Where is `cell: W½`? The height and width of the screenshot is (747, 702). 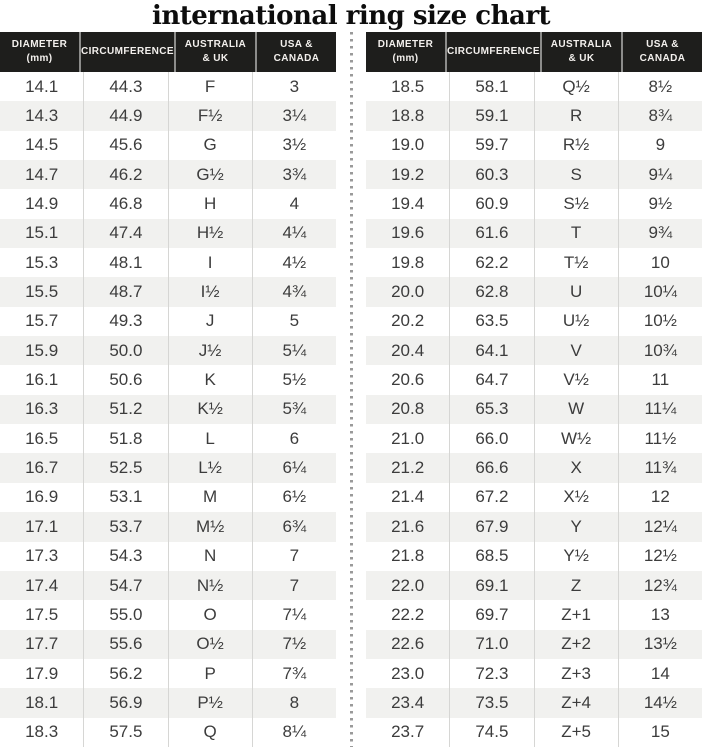 cell: W½ is located at coordinates (577, 439).